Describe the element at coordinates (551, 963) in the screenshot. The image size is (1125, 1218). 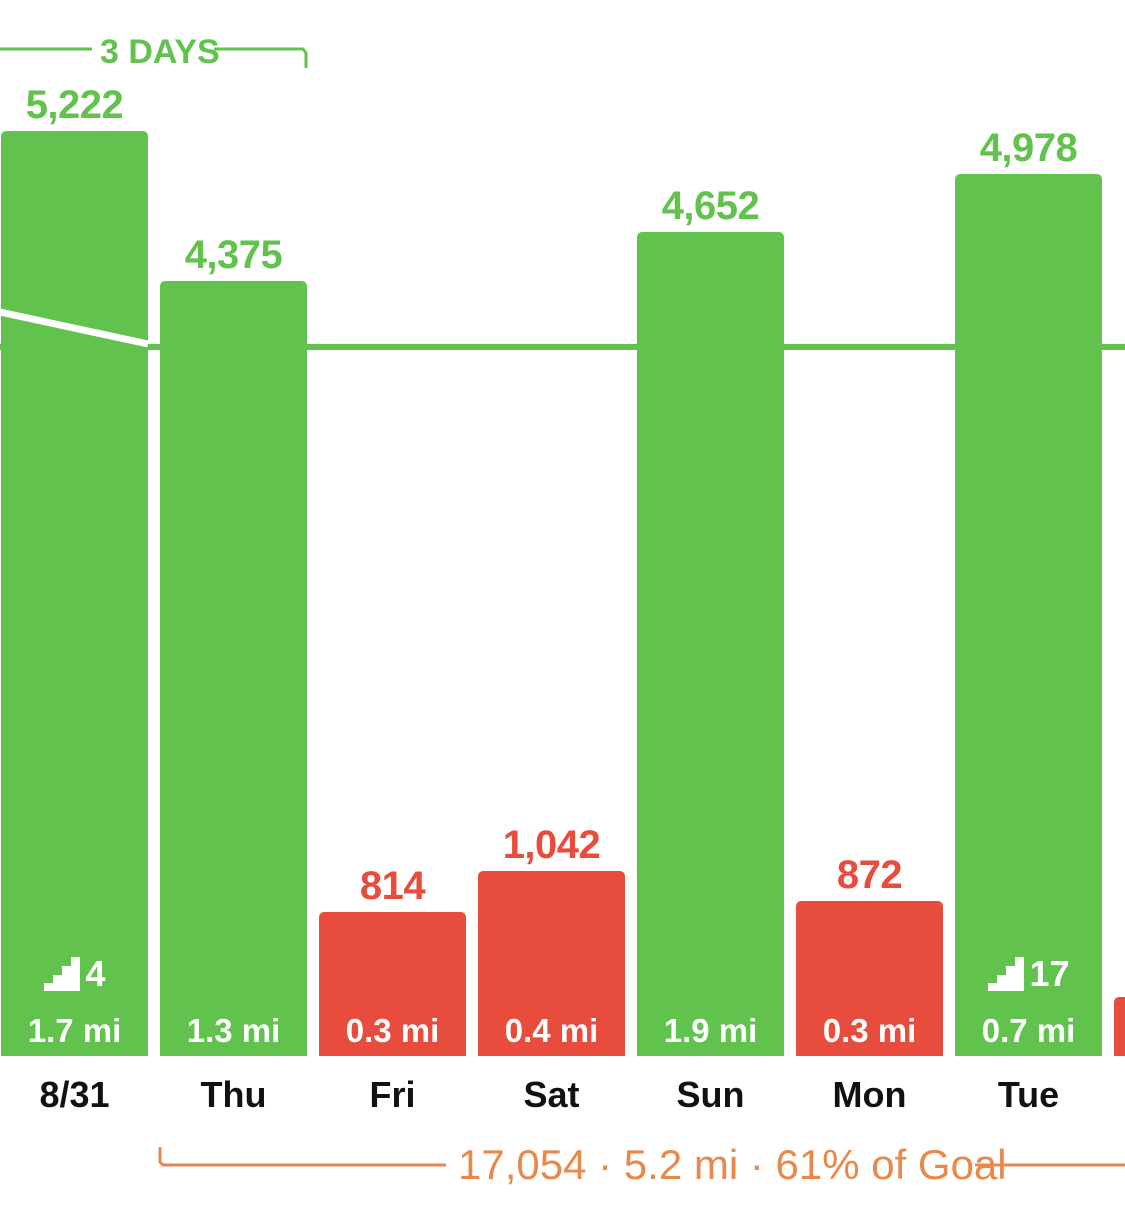
I see `bar-sat` at that location.